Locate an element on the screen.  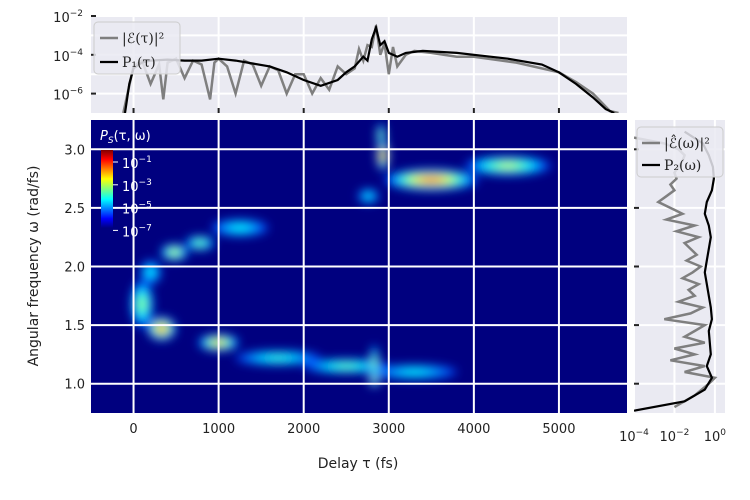
y-axis-label: Angular frequency ω (rad/fs) is located at coordinates (34, 266).